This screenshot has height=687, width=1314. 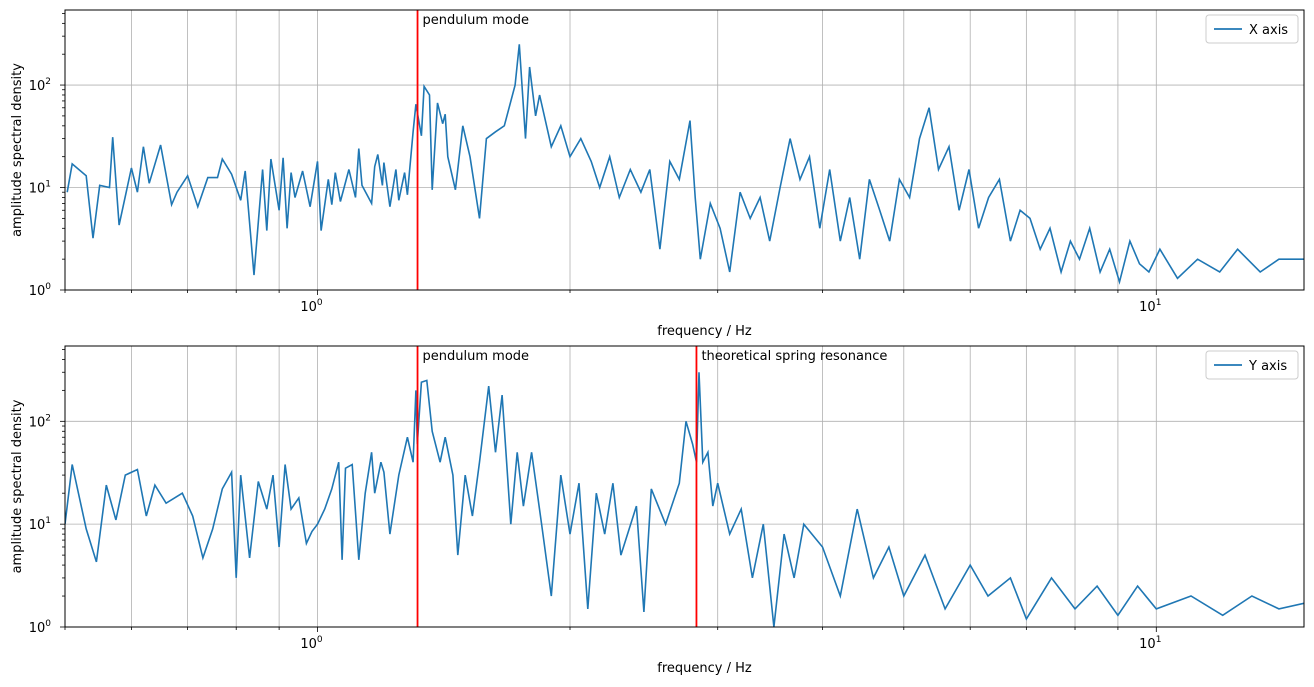 I want to click on legend-label: X axis, so click(x=1268, y=30).